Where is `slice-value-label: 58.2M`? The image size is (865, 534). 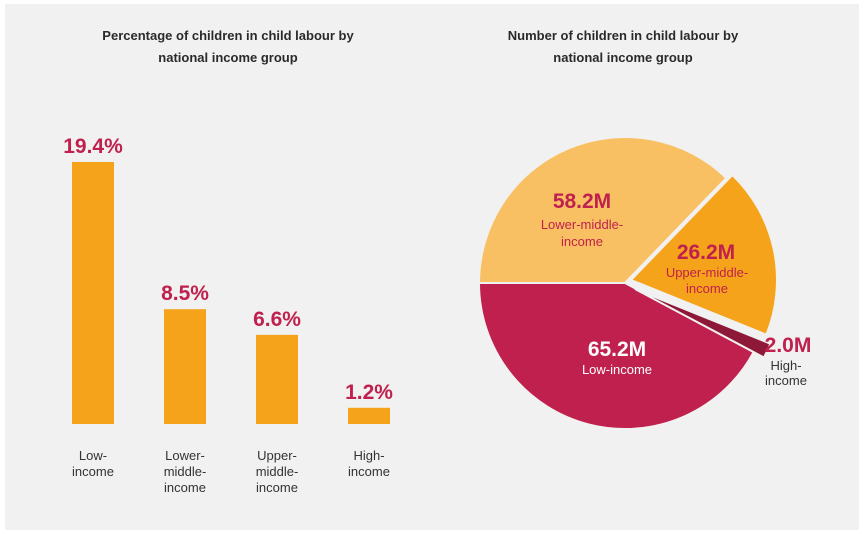
slice-value-label: 58.2M is located at coordinates (582, 201).